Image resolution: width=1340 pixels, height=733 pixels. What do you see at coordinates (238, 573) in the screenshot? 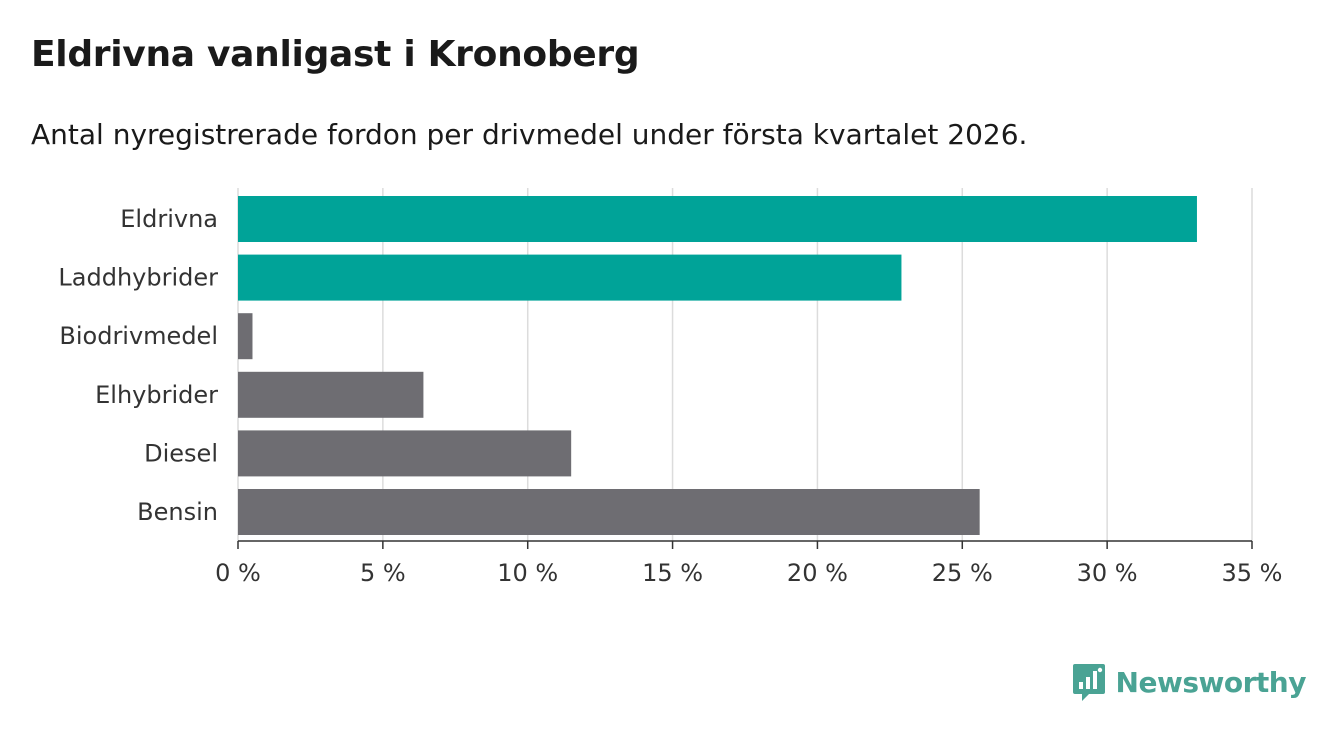
I see `x-tick-label: 0 %` at bounding box center [238, 573].